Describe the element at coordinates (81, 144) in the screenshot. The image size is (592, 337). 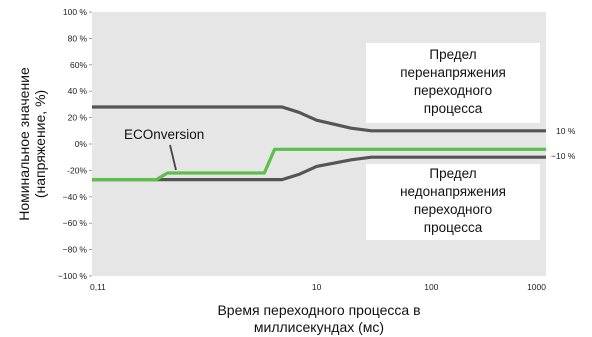
I see `y-tick-label: 0%` at that location.